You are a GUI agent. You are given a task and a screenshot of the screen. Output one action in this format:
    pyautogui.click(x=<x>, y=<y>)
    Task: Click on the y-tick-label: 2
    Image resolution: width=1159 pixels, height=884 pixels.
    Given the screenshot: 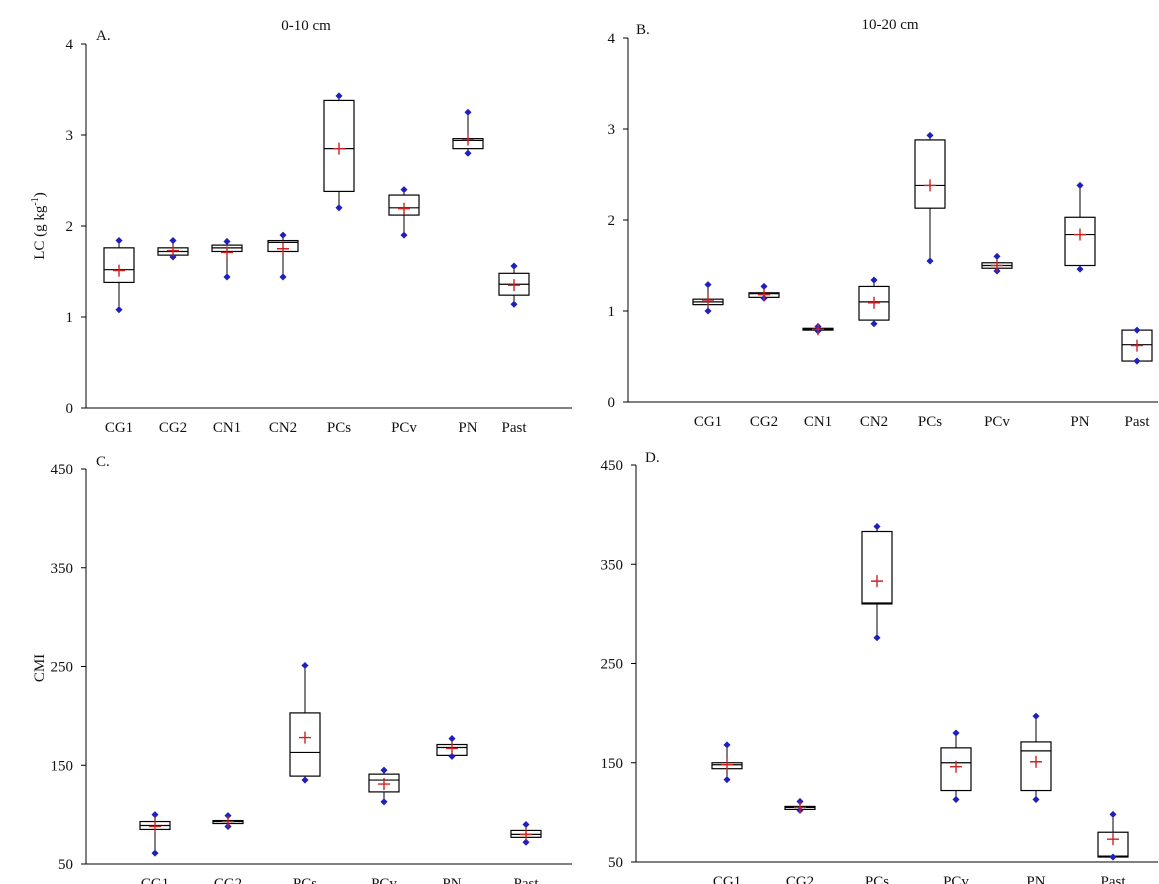 What is the action you would take?
    pyautogui.click(x=70, y=227)
    